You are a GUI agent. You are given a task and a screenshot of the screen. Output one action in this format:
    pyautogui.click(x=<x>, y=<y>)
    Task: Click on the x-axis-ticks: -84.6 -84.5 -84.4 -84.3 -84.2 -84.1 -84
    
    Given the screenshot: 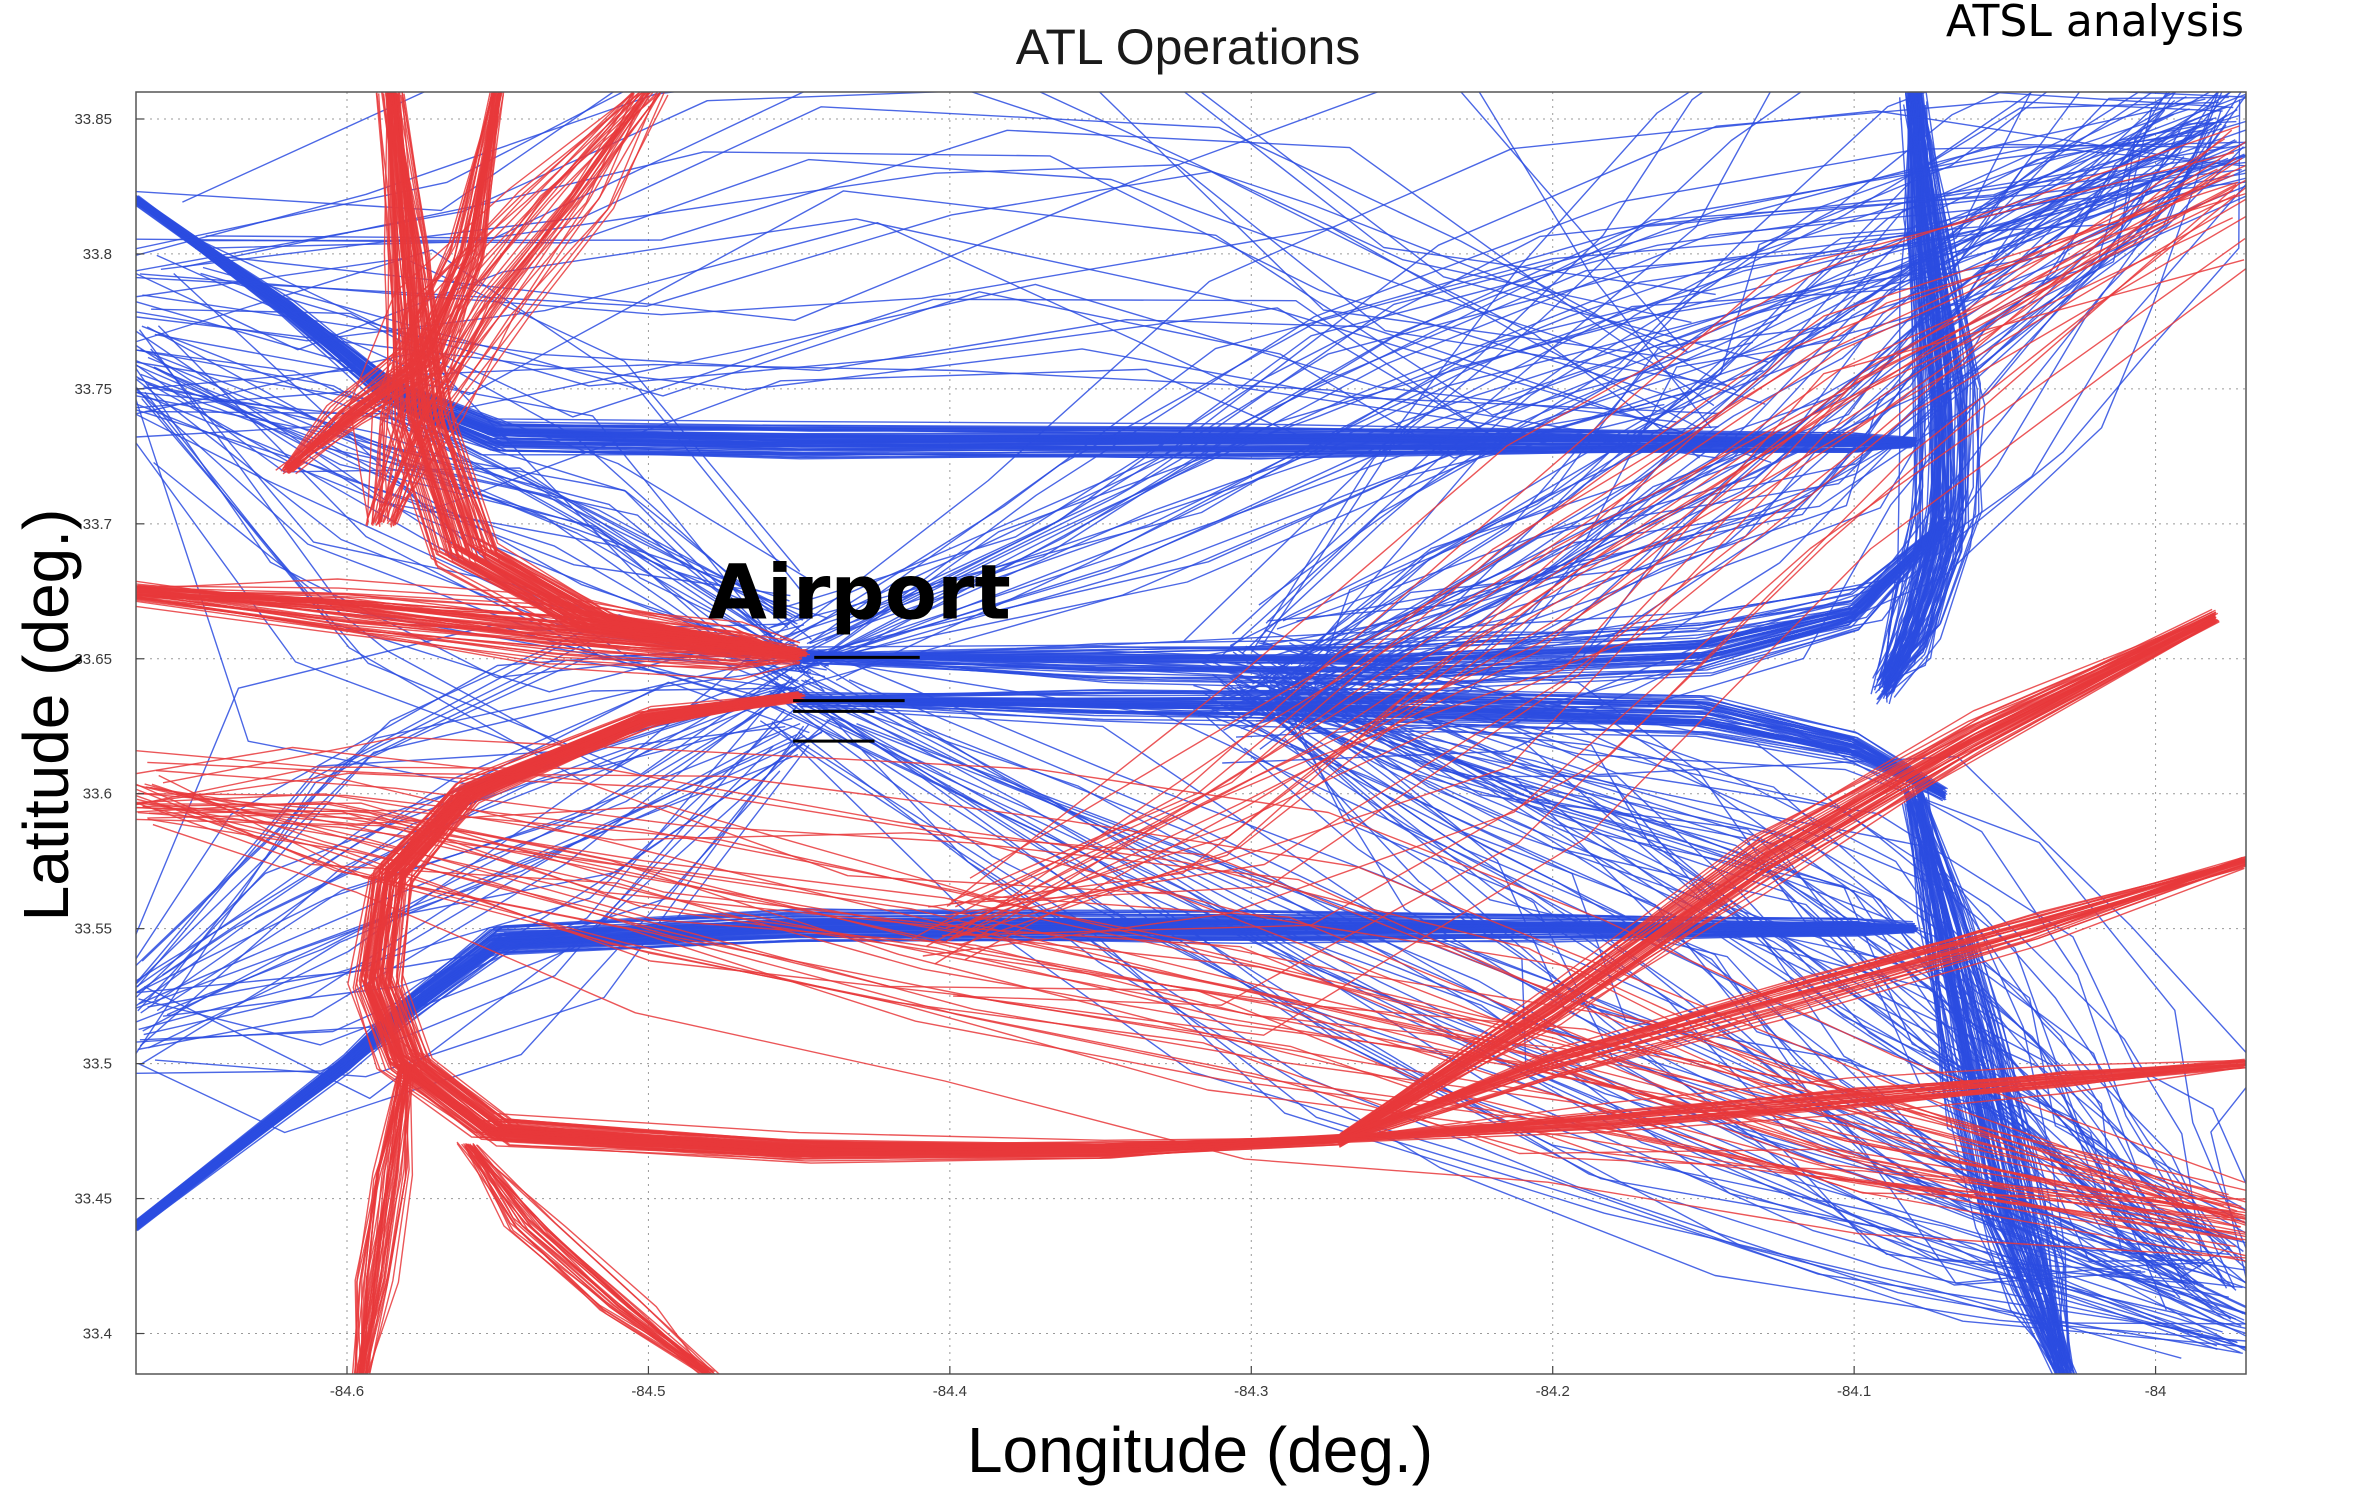 What is the action you would take?
    pyautogui.click(x=1248, y=1383)
    